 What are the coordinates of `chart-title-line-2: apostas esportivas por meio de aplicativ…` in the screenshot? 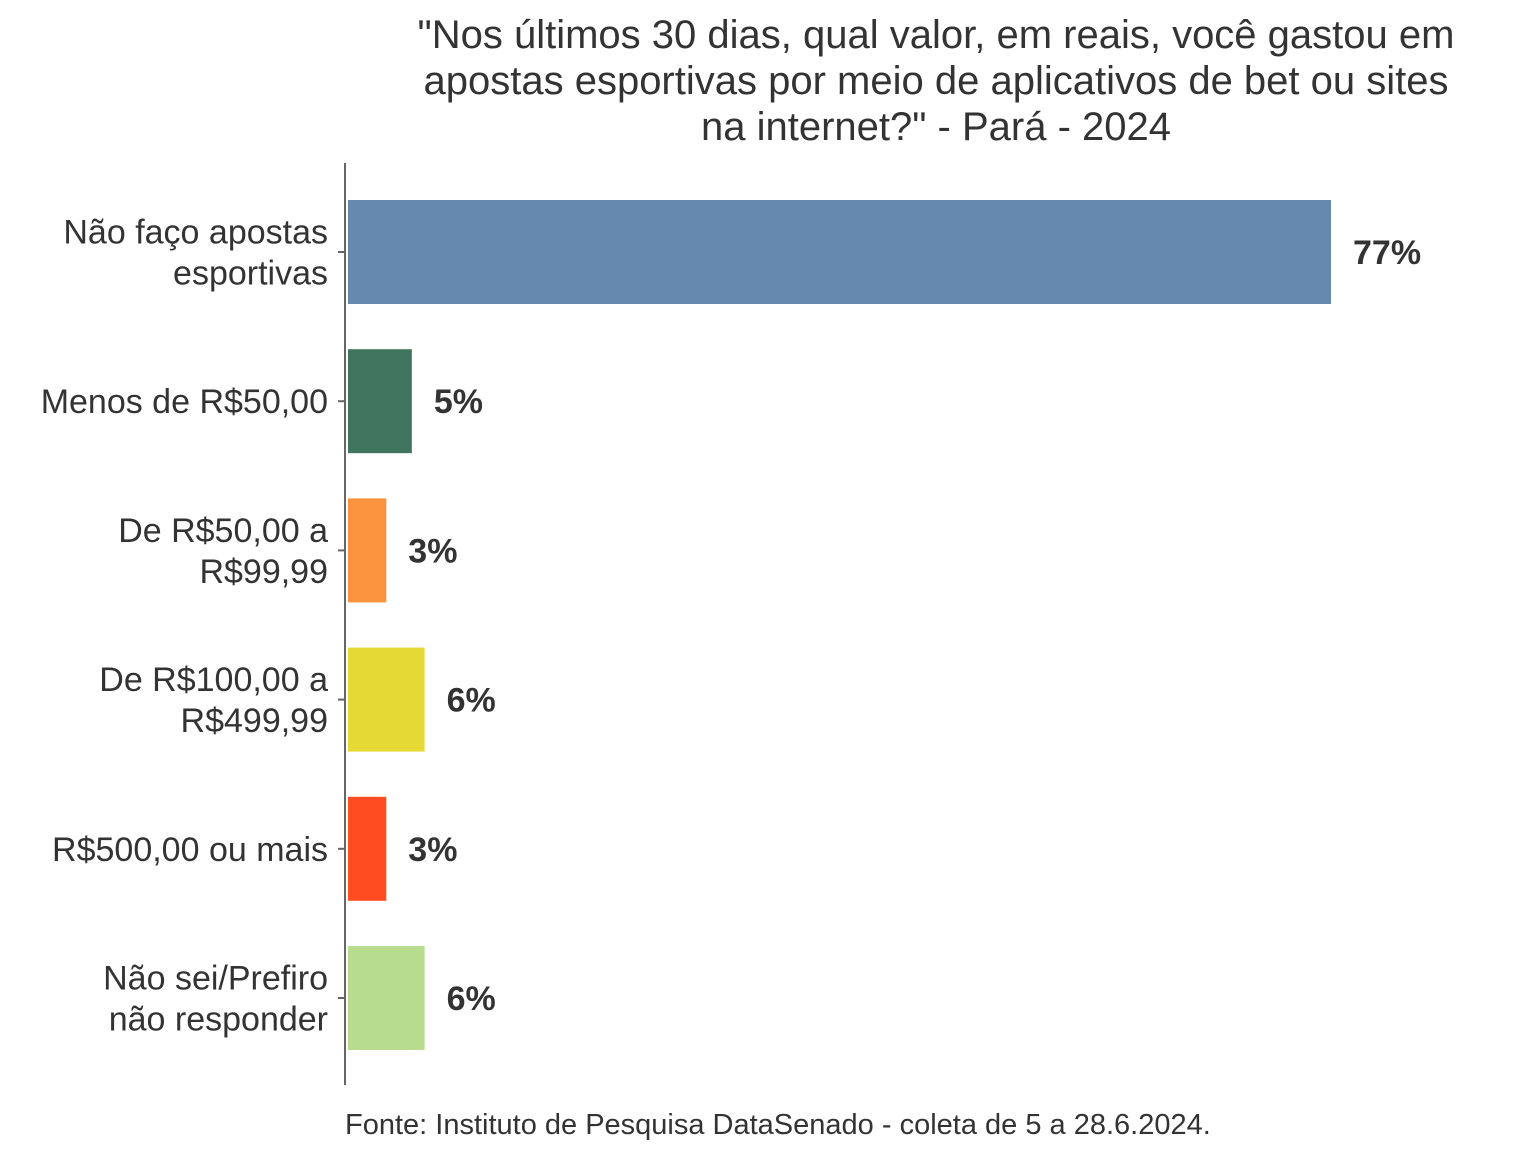 It's located at (935, 81).